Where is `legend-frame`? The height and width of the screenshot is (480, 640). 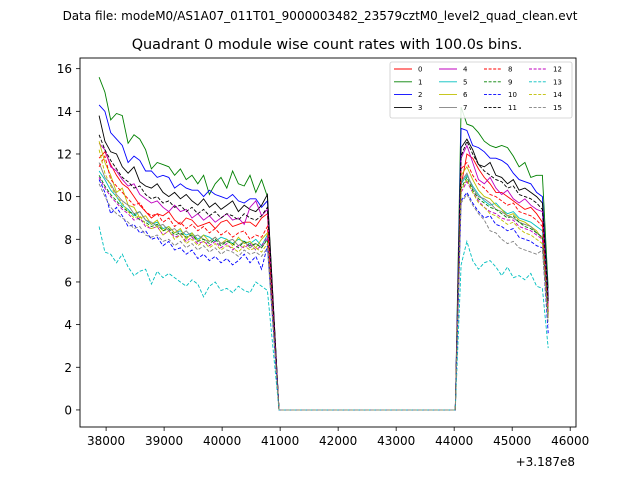 legend-frame is located at coordinates (481, 90).